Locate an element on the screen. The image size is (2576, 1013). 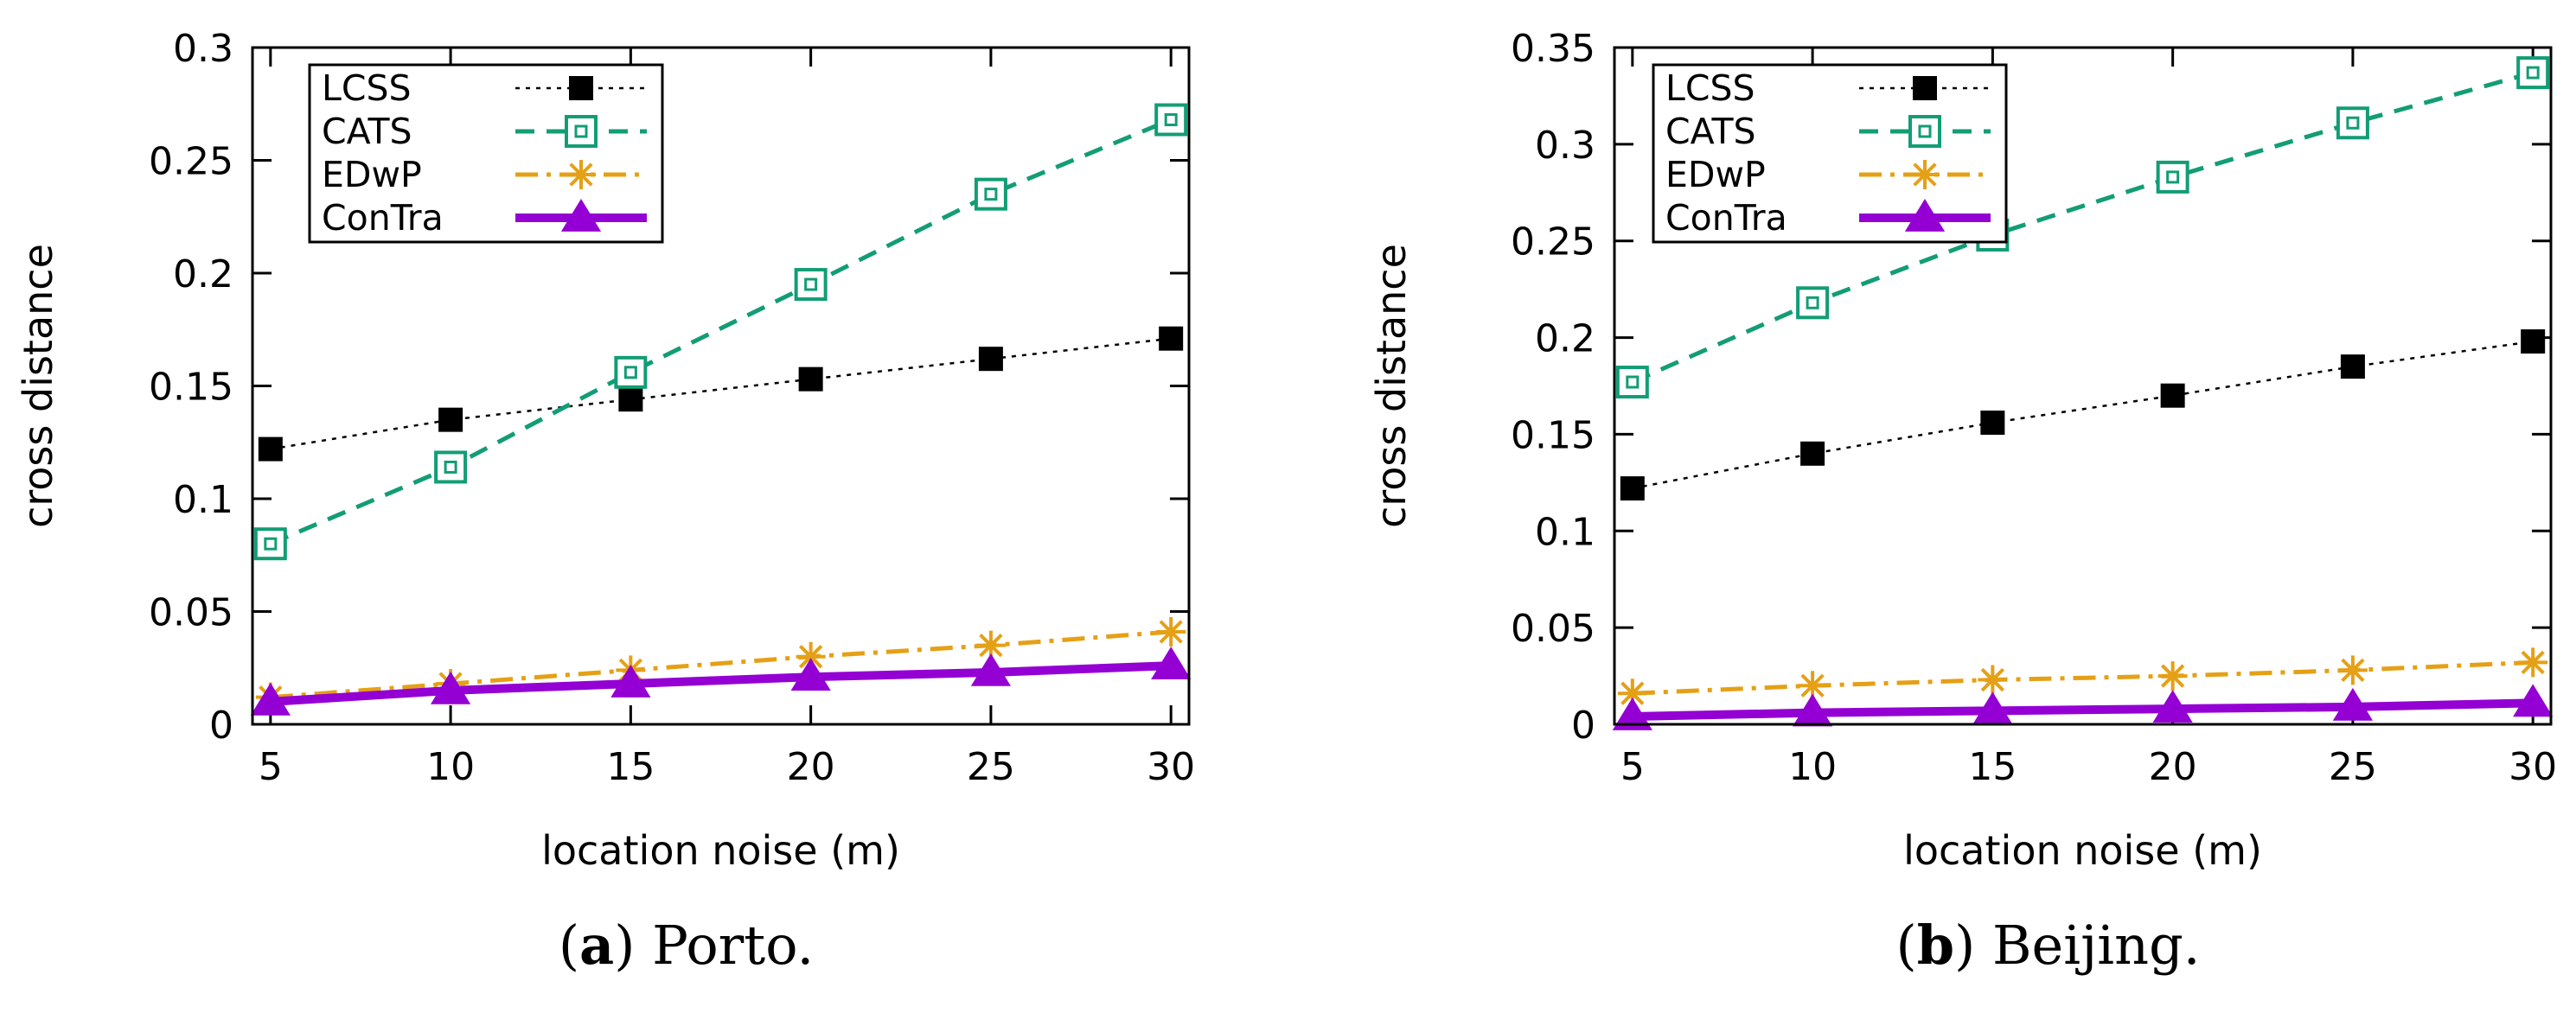
beijing-legend-marker-contra is located at coordinates (1925, 215).